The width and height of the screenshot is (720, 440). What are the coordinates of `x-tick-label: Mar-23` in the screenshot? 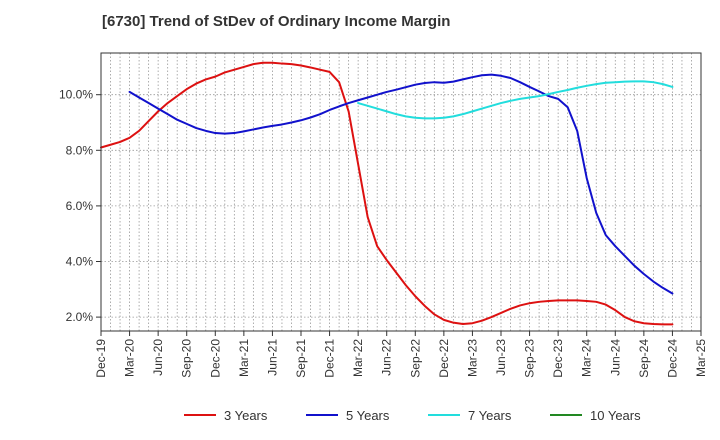 It's located at (472, 358).